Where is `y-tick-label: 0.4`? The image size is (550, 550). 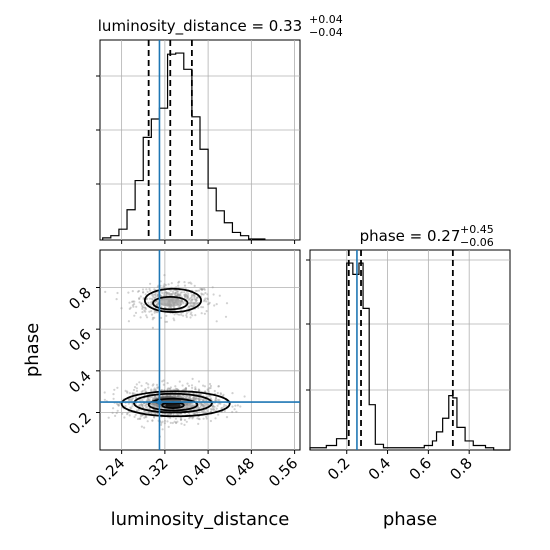 y-tick-label: 0.4 is located at coordinates (80, 382).